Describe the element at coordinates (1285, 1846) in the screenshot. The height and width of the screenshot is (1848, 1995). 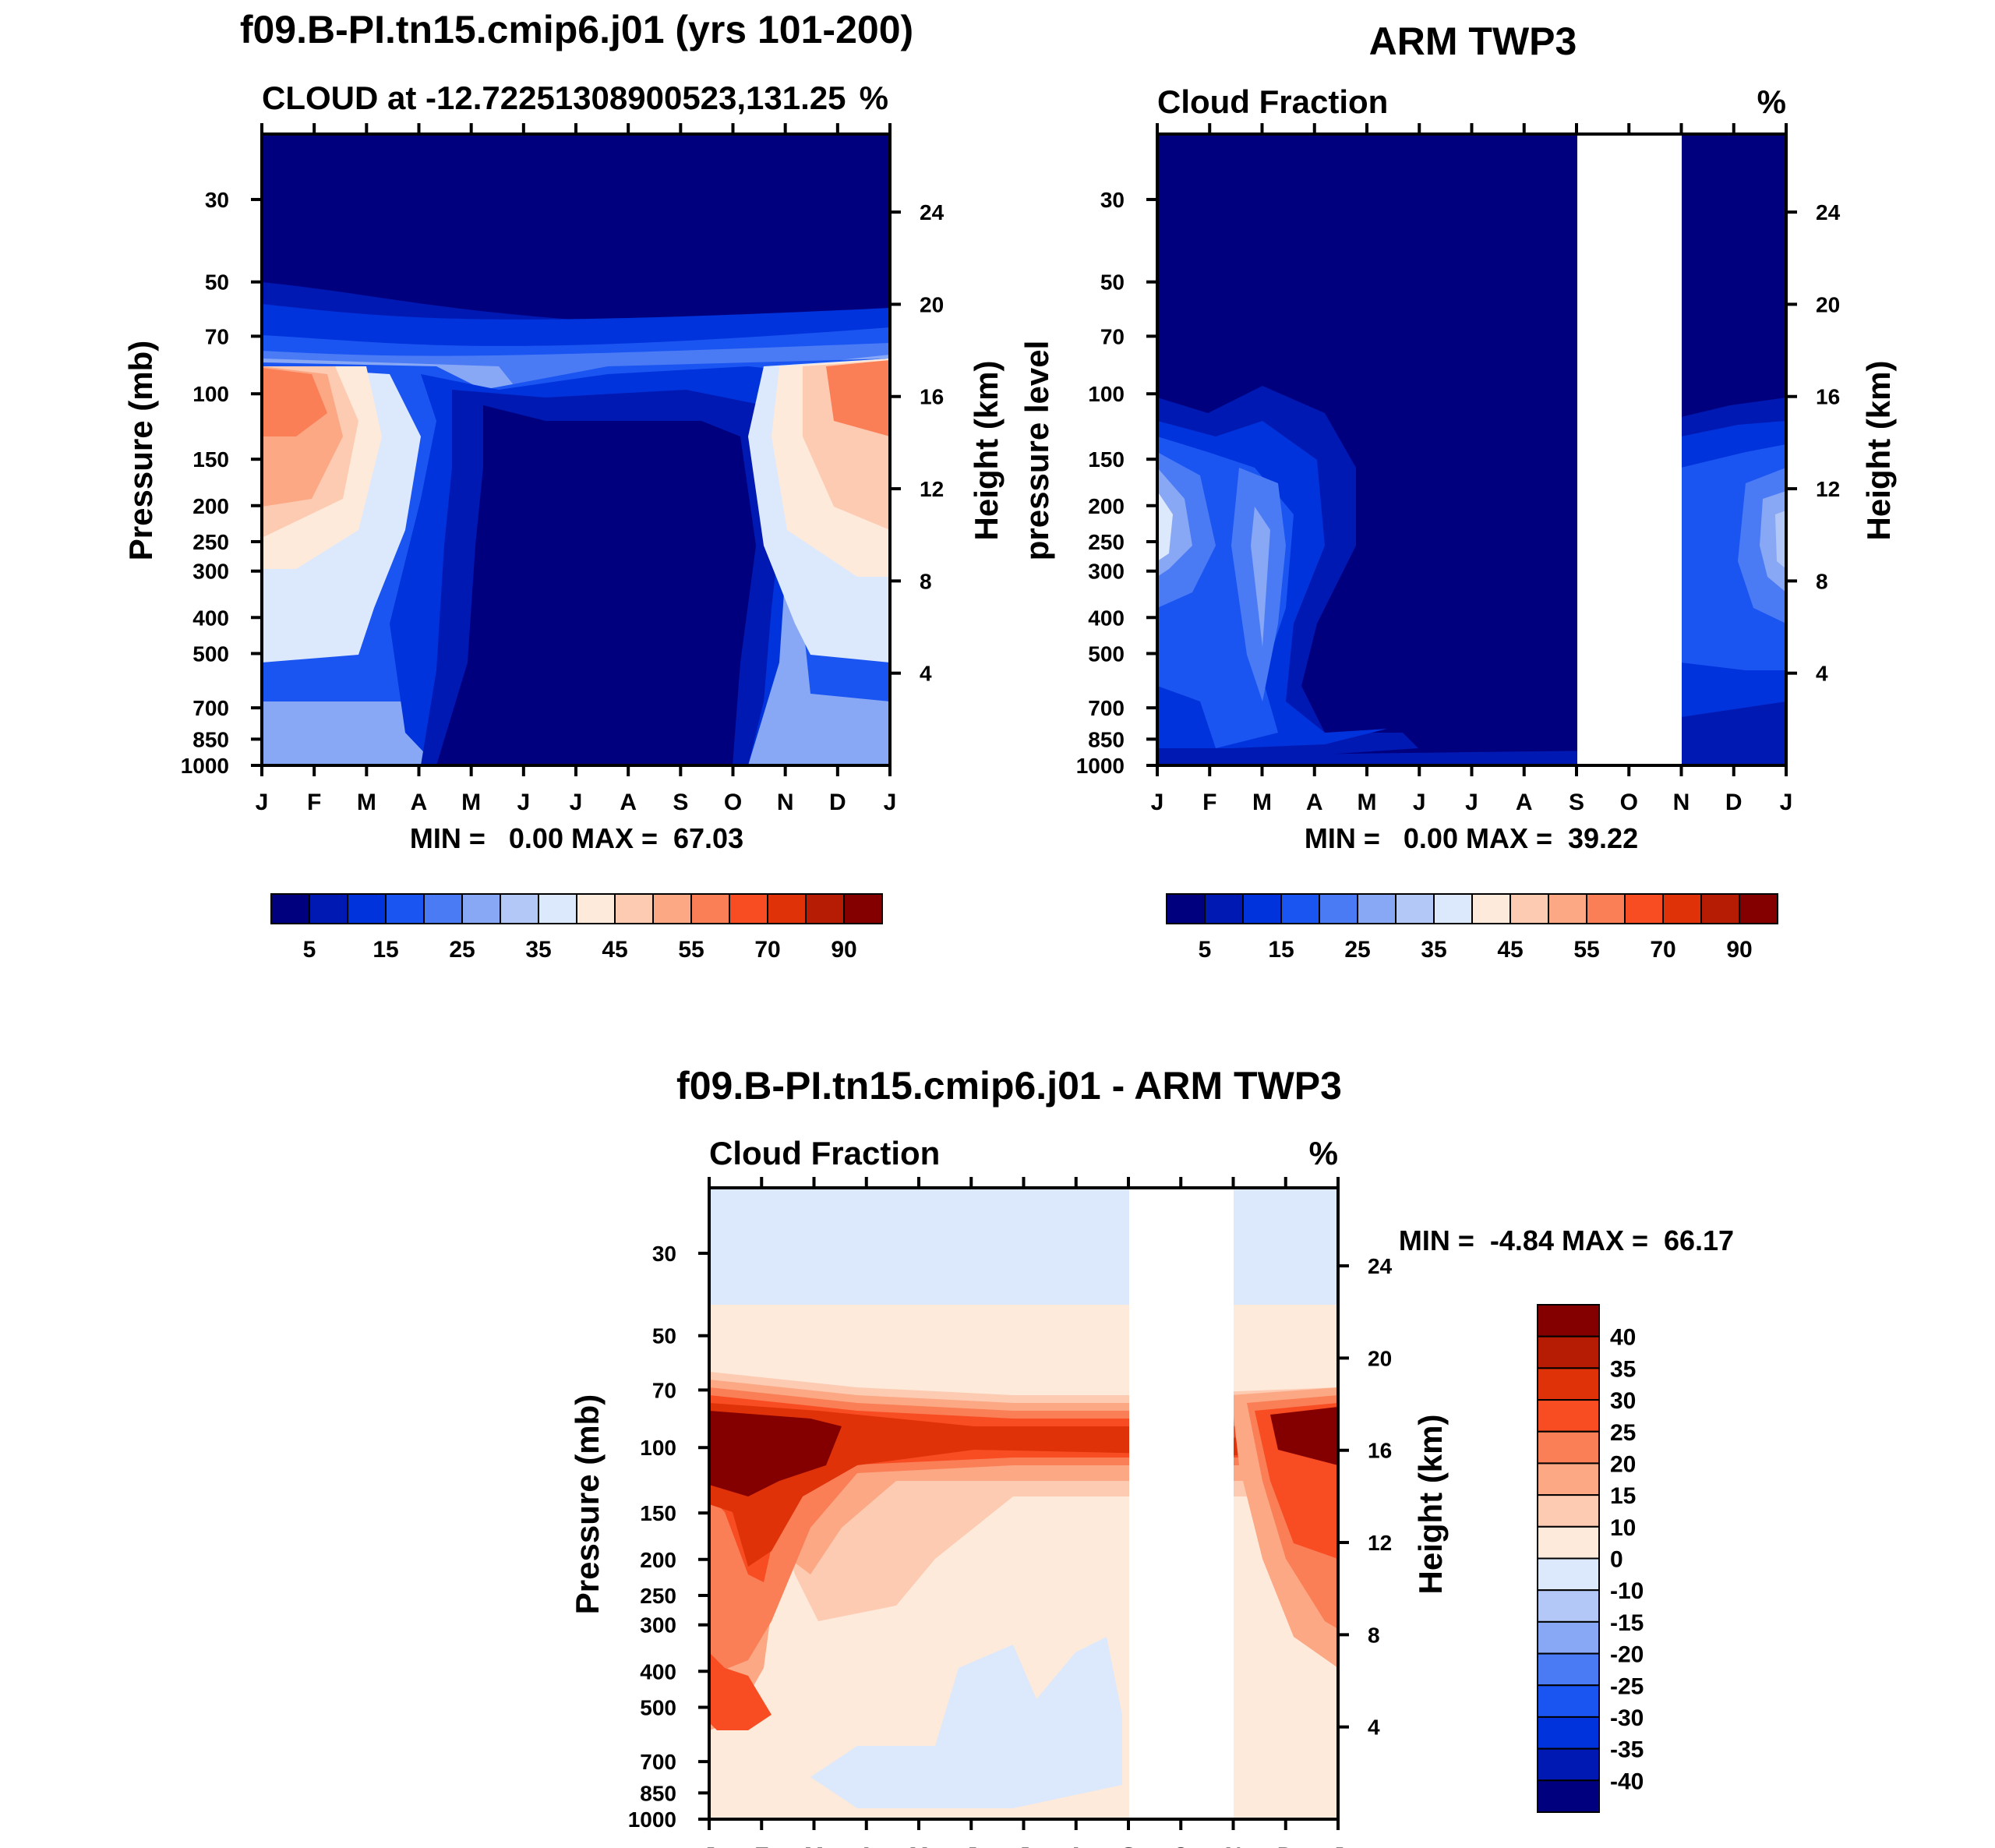
I see `x-tick-label: D` at that location.